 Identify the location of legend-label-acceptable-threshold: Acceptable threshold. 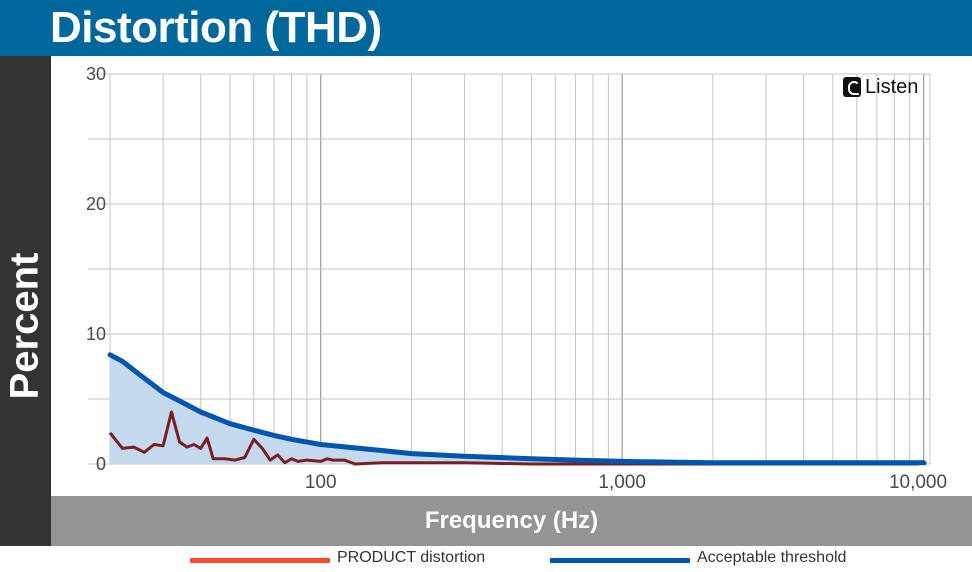
(772, 557).